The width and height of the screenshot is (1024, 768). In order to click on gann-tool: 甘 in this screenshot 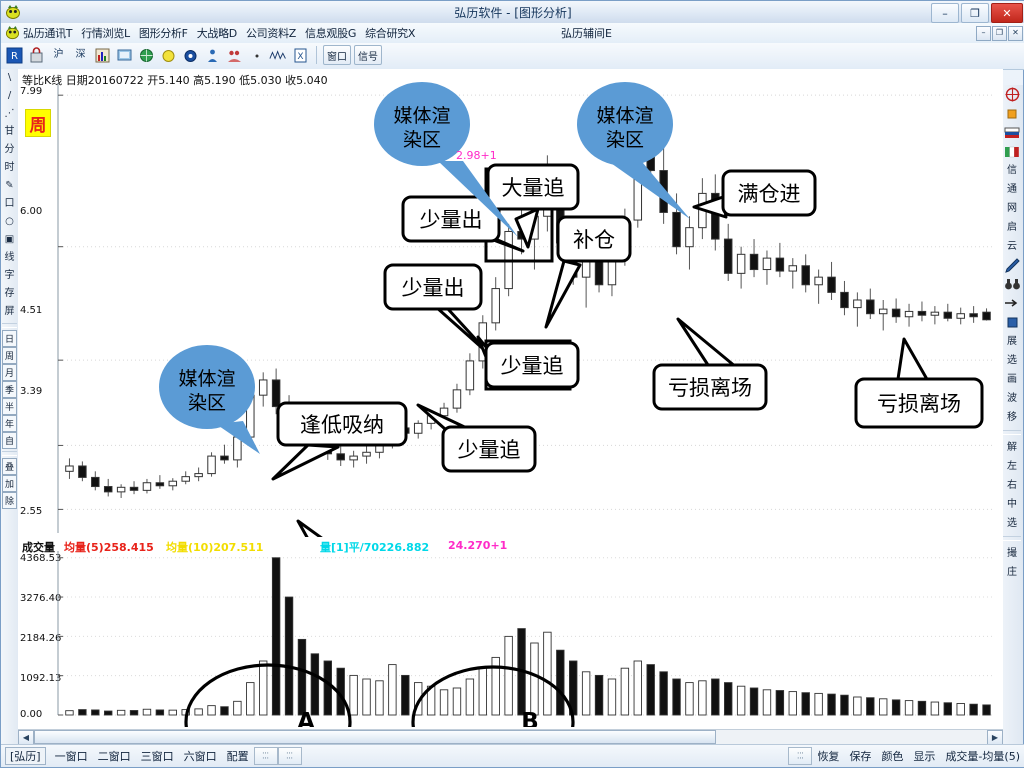, I will do `click(9, 131)`.